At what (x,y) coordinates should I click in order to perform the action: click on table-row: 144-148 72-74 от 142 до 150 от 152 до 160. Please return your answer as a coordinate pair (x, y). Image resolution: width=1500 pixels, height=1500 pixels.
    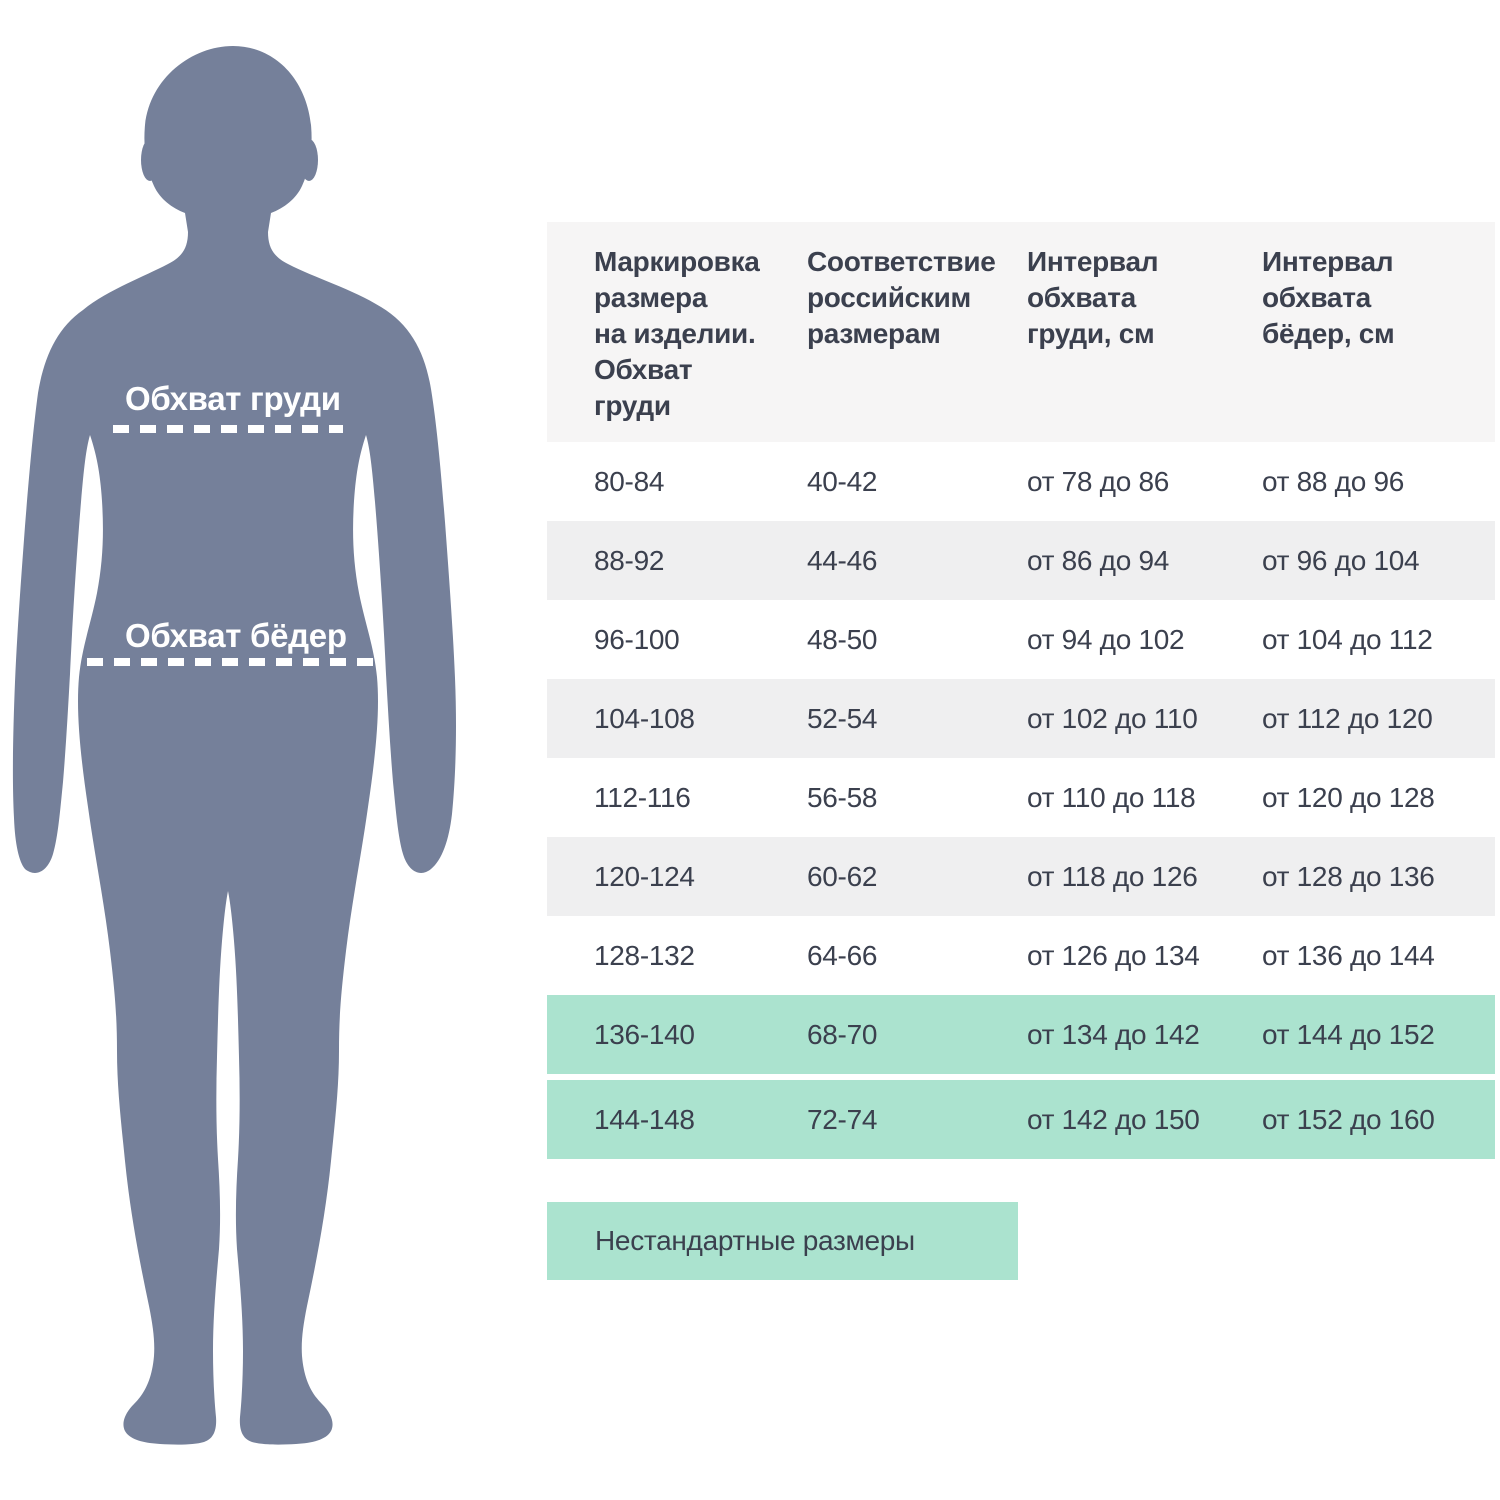
    Looking at the image, I should click on (1021, 1119).